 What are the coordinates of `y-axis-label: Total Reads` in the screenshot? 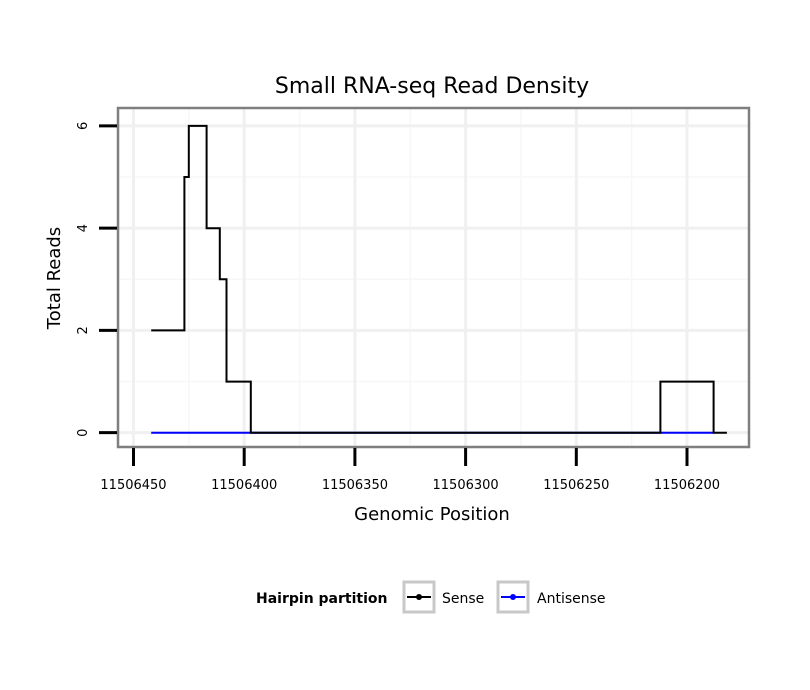 It's located at (54, 278).